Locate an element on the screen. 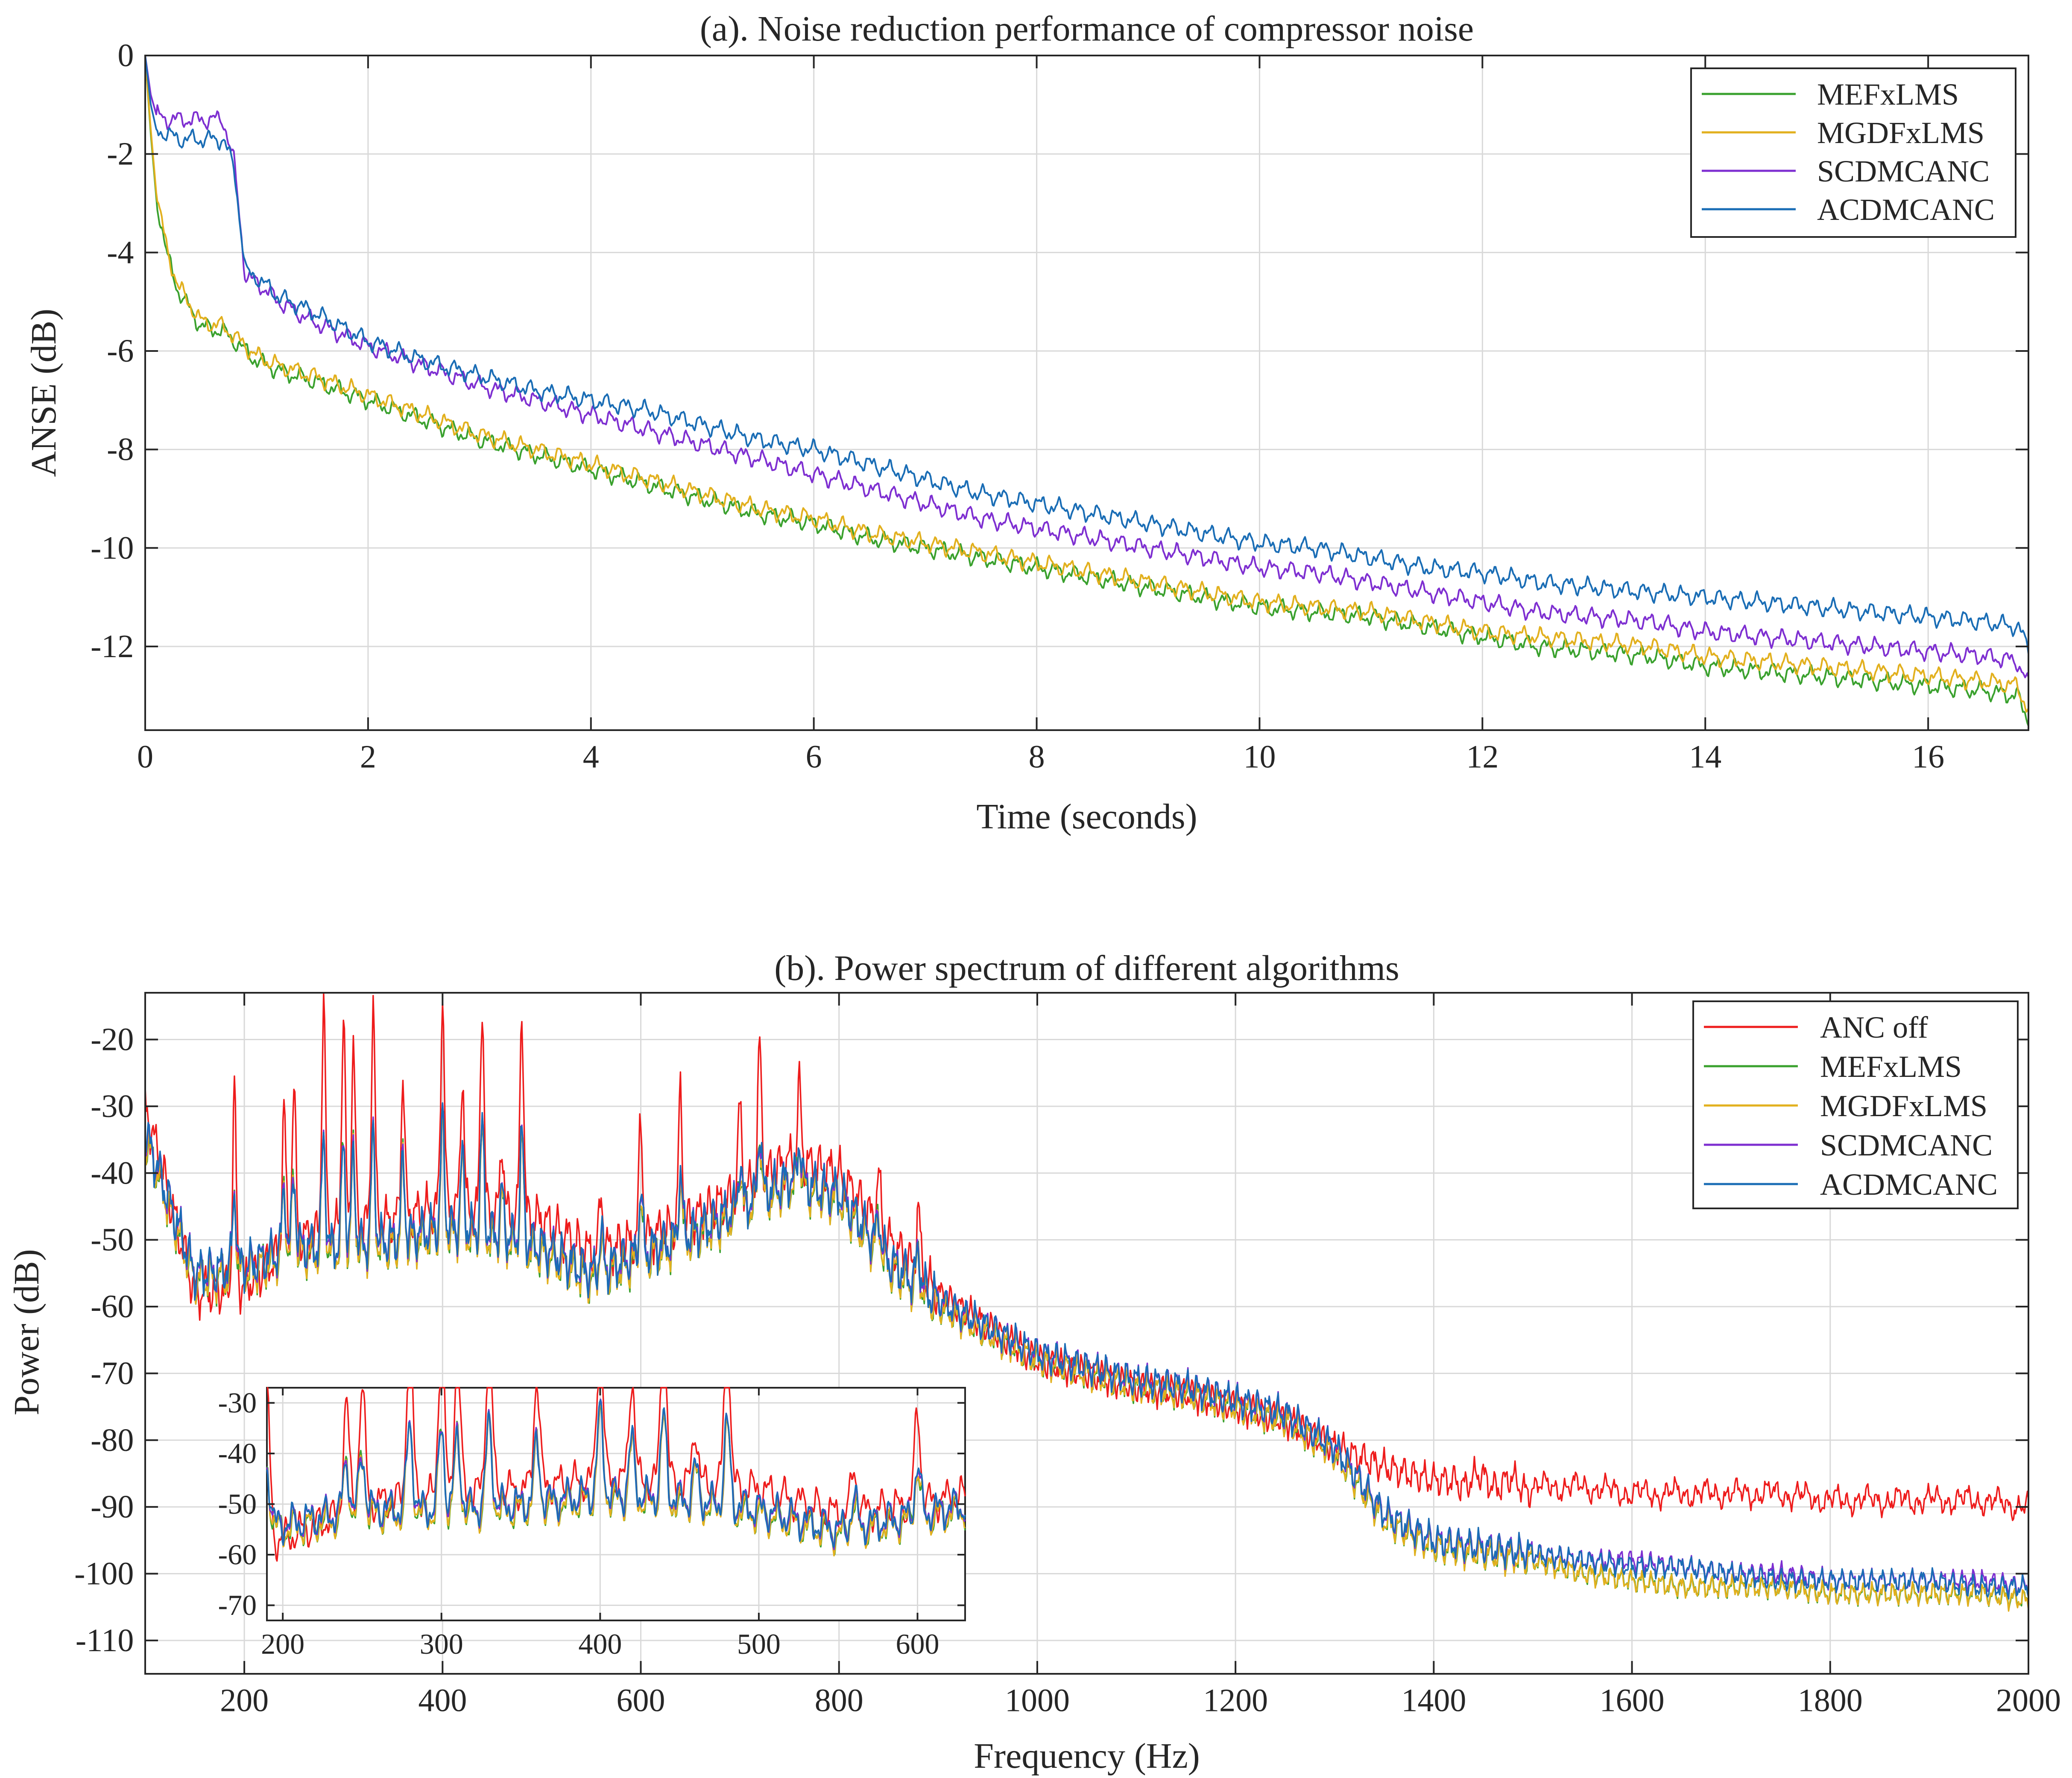 The image size is (2072, 1778). b-x-tick-label-1600: 1600 is located at coordinates (1632, 1700).